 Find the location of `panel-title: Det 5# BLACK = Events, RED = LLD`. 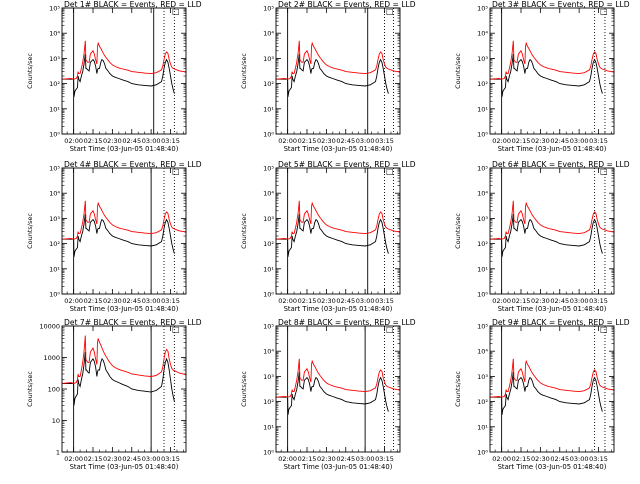

panel-title: Det 5# BLACK = Events, RED = LLD is located at coordinates (347, 164).